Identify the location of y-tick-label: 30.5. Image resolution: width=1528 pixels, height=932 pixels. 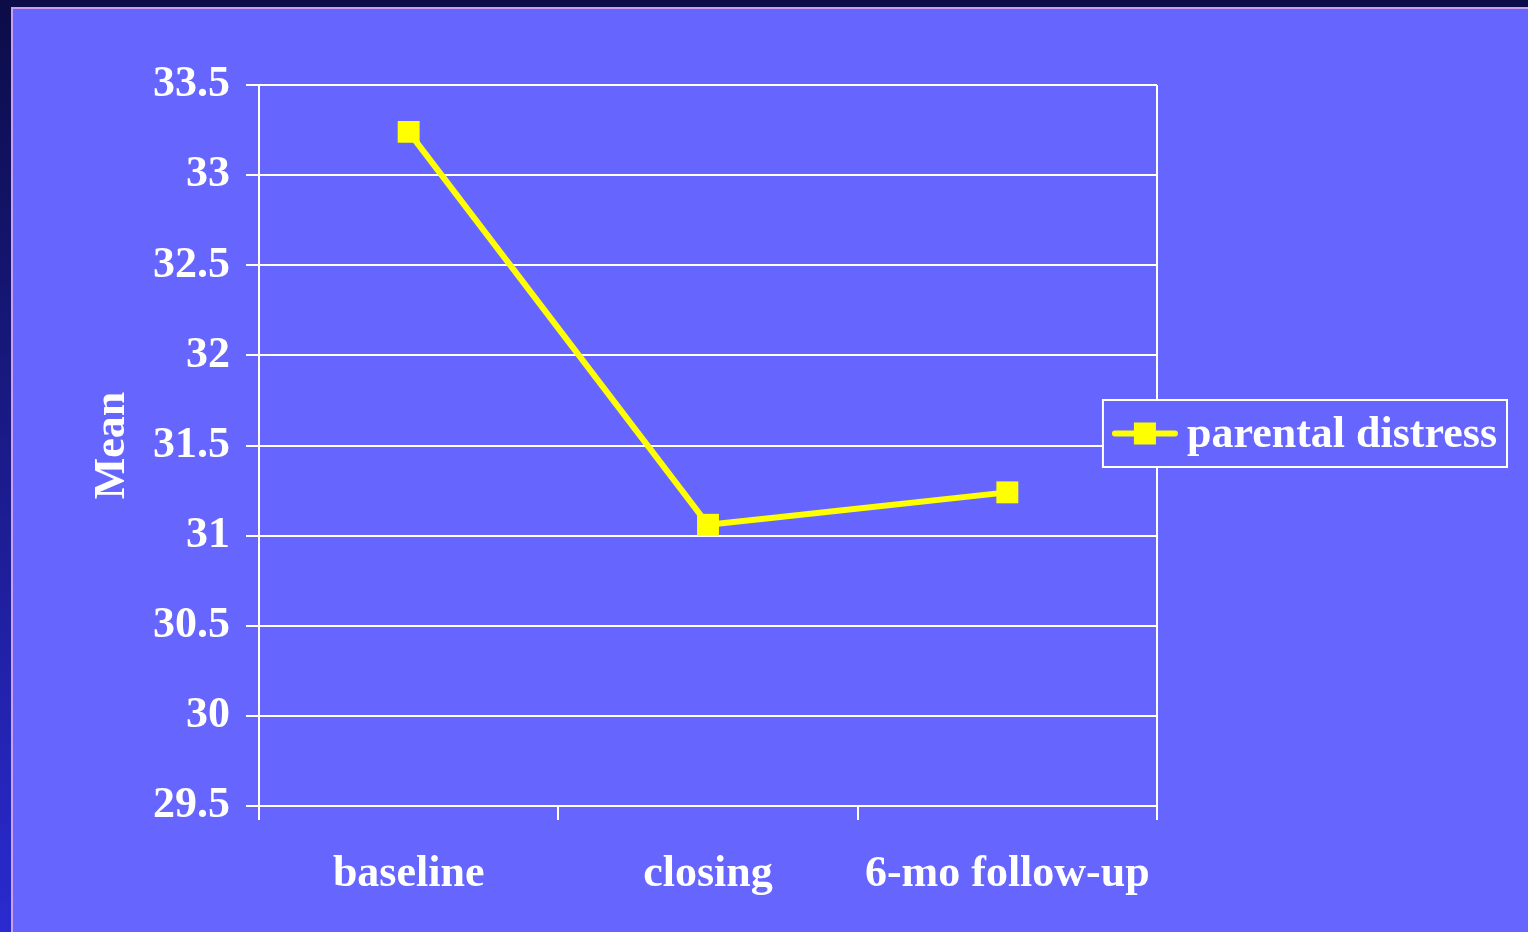
(191, 623).